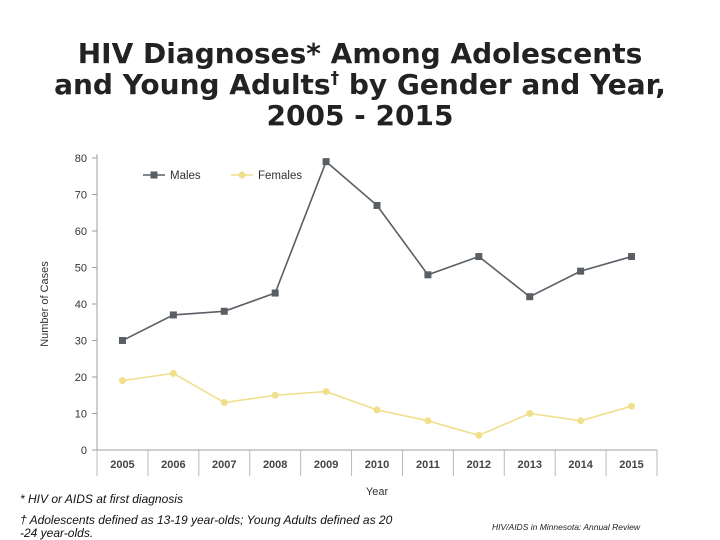 The image size is (720, 540). Describe the element at coordinates (326, 392) in the screenshot. I see `females-point-2009` at that location.